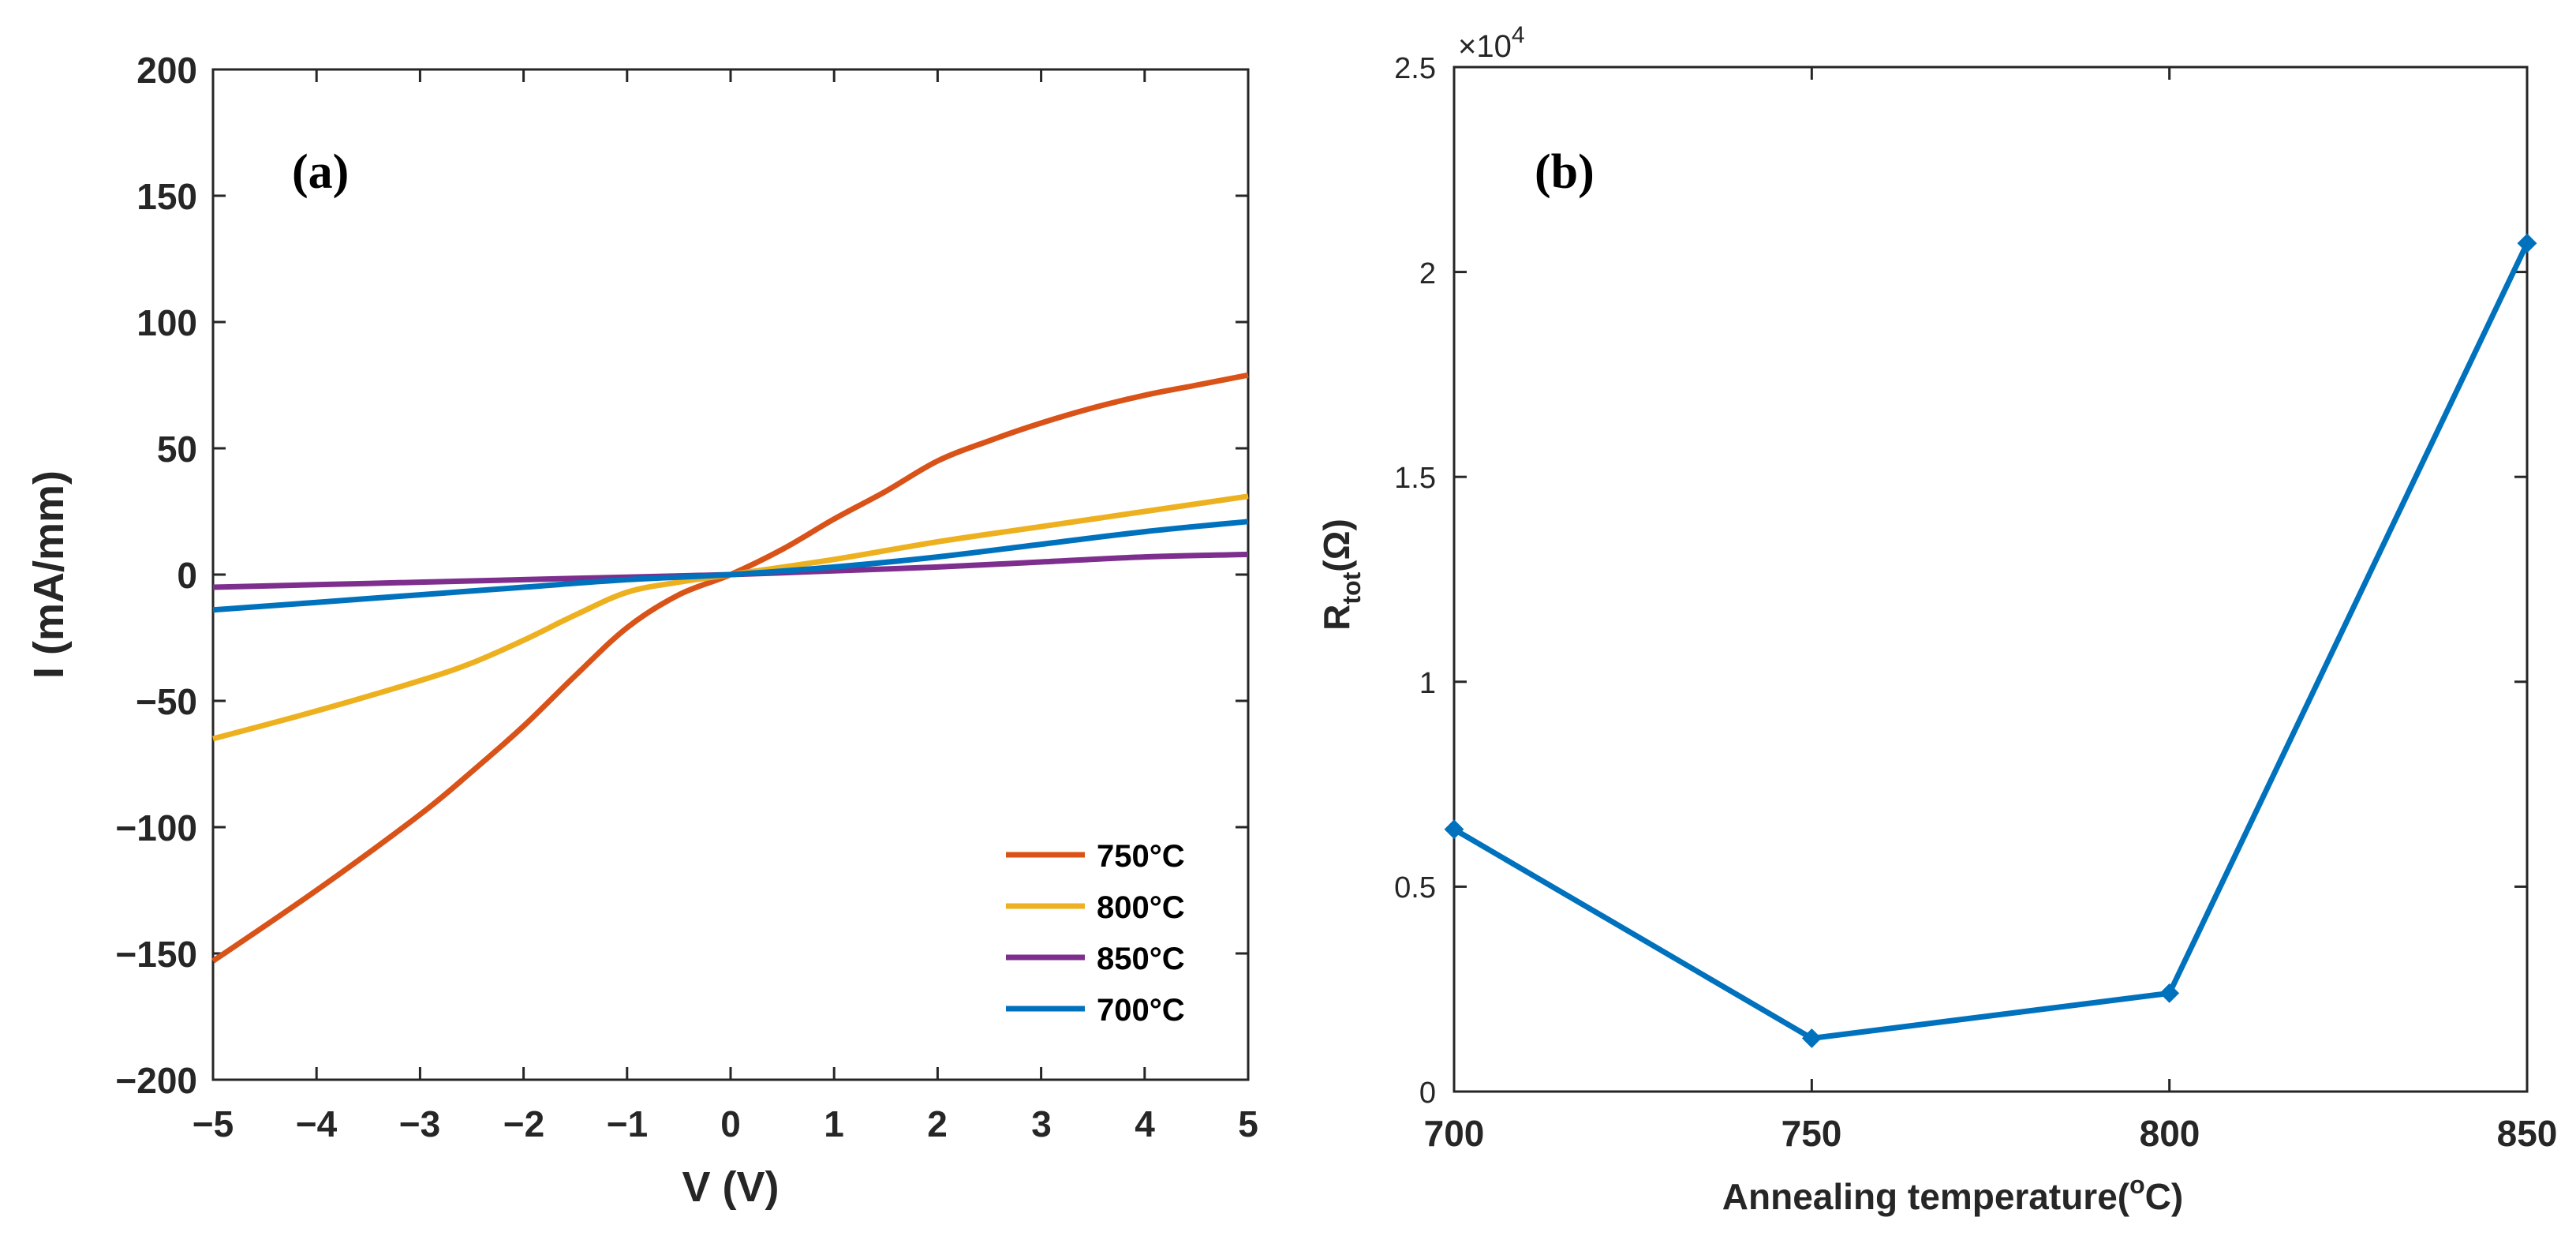 This screenshot has width=2576, height=1236. Describe the element at coordinates (320, 172) in the screenshot. I see `panel-label-a: (a)` at that location.